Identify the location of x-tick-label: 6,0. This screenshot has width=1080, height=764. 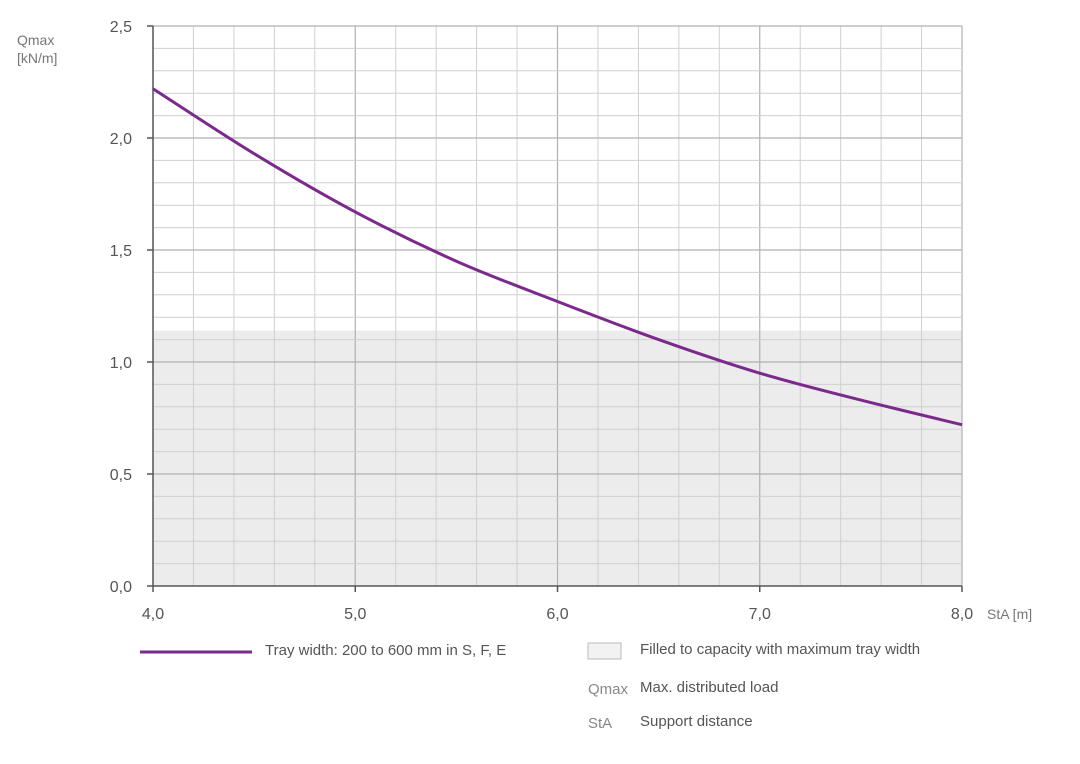
(557, 614).